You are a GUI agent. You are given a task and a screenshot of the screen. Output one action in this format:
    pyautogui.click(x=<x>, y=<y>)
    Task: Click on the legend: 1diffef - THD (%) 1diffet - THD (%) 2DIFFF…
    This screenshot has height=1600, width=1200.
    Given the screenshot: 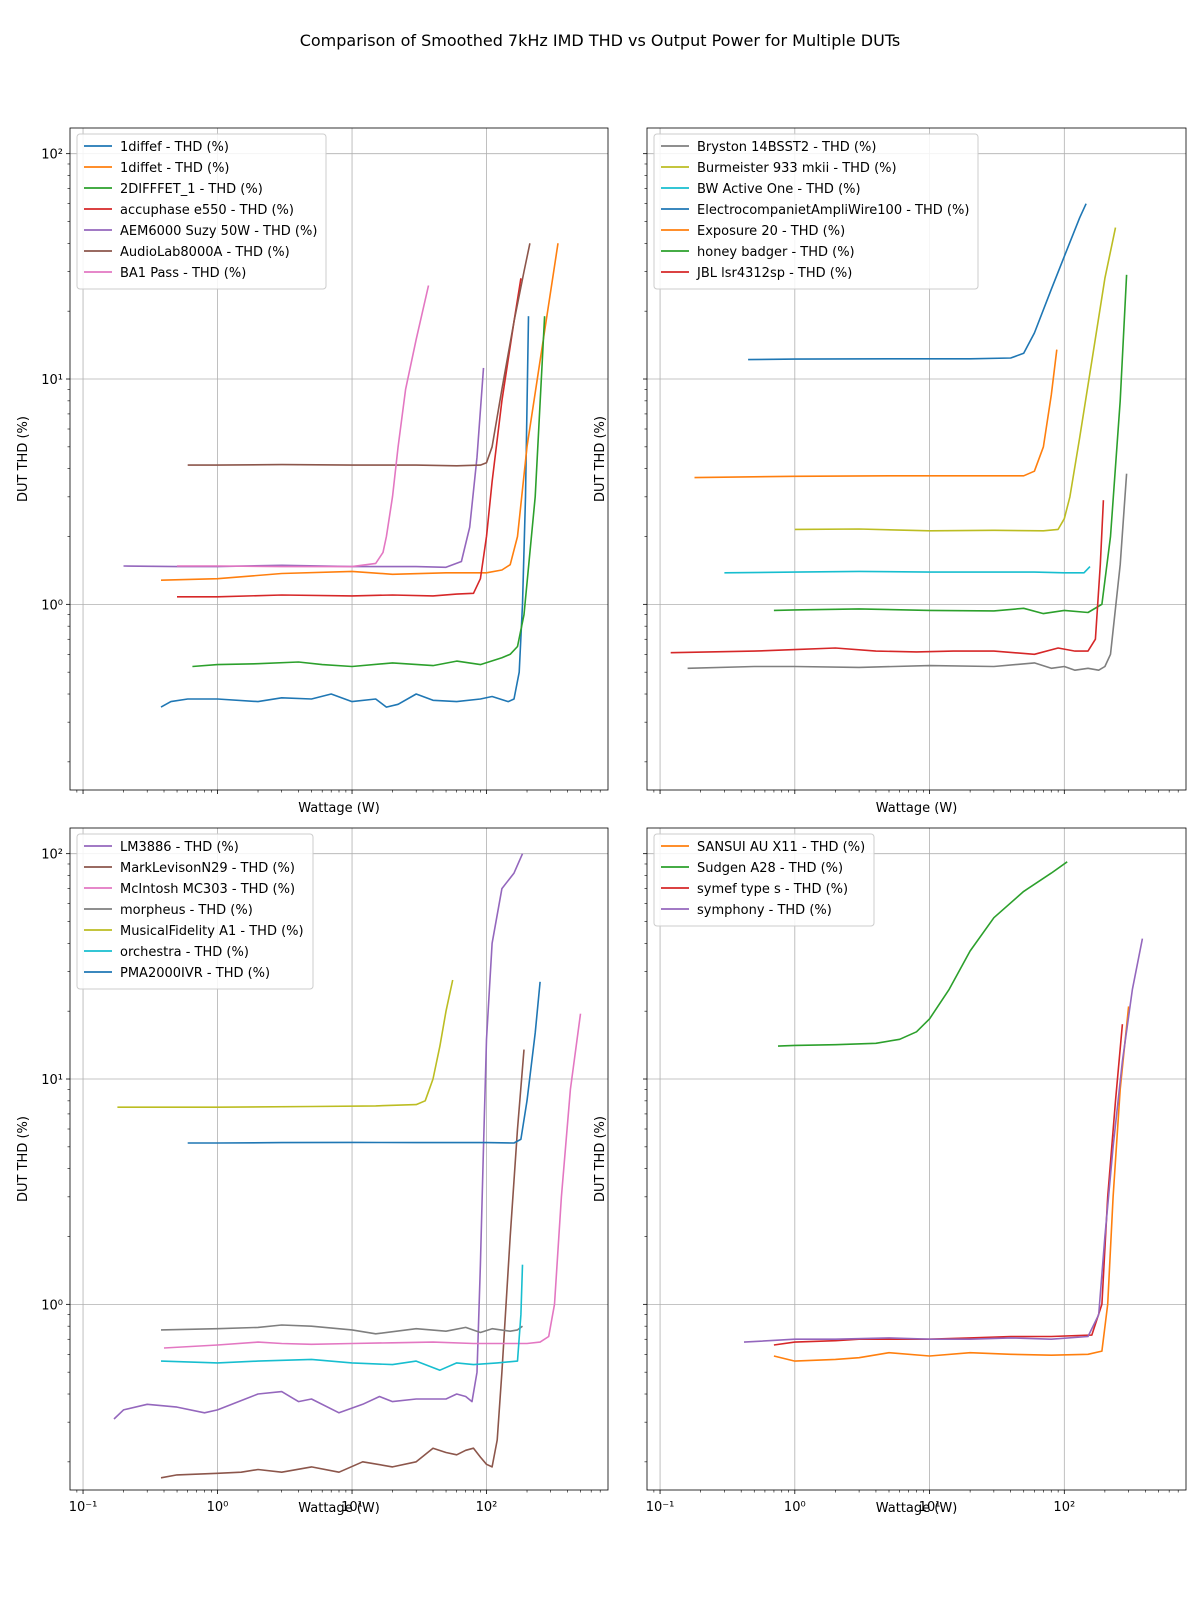 What is the action you would take?
    pyautogui.click(x=201, y=211)
    